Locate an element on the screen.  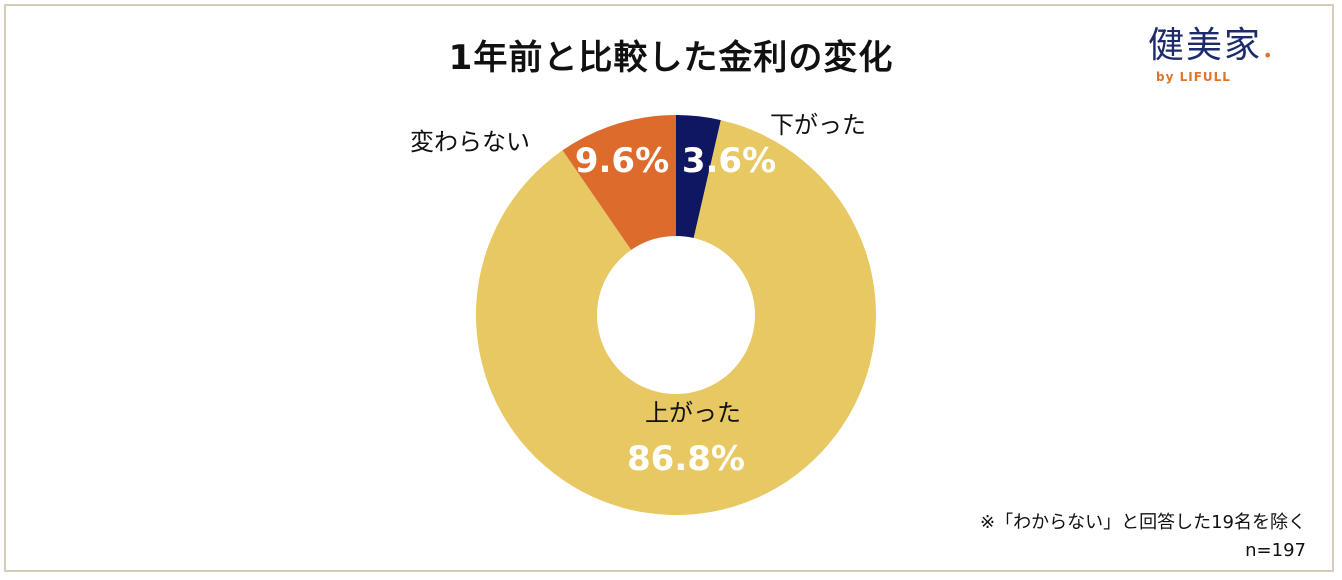
sample-size: n=197 is located at coordinates (1275, 550).